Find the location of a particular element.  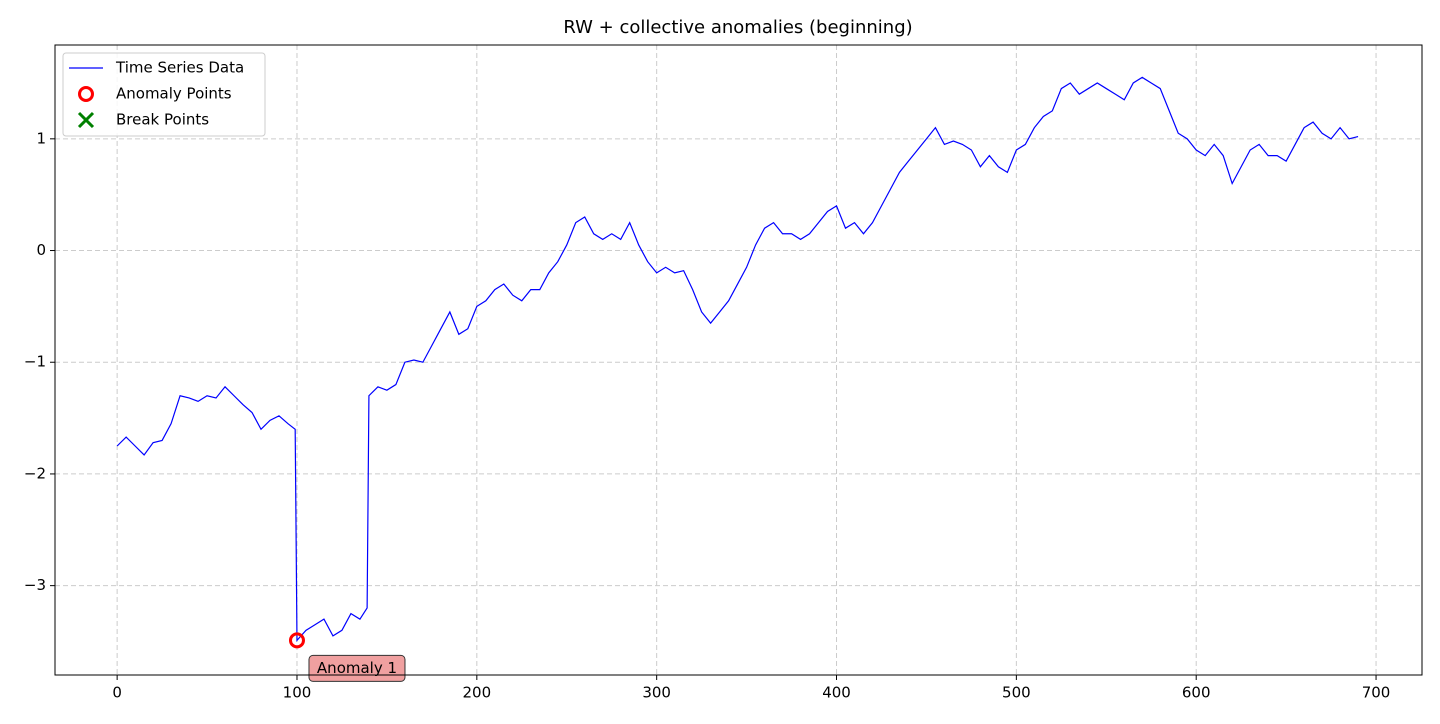

legend-label: Anomaly Points is located at coordinates (174, 94).